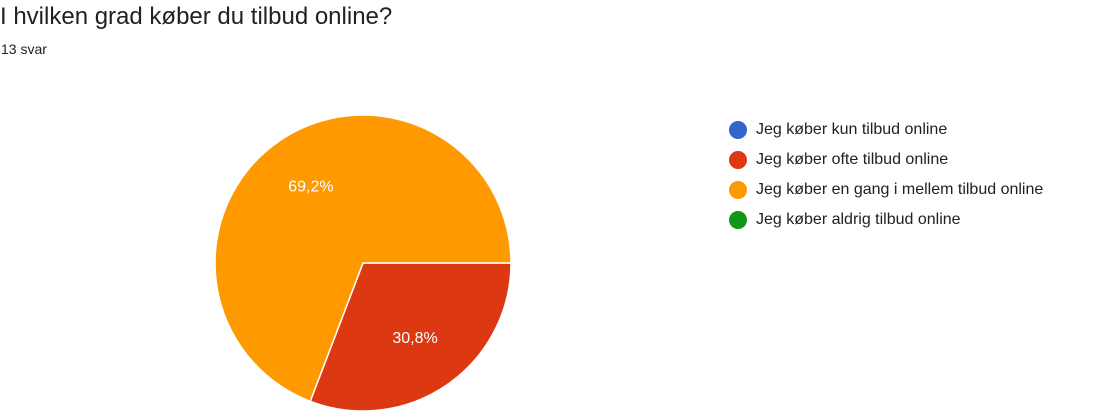 The width and height of the screenshot is (1118, 420). What do you see at coordinates (852, 129) in the screenshot?
I see `legend-label: Jeg køber kun tilbud online` at bounding box center [852, 129].